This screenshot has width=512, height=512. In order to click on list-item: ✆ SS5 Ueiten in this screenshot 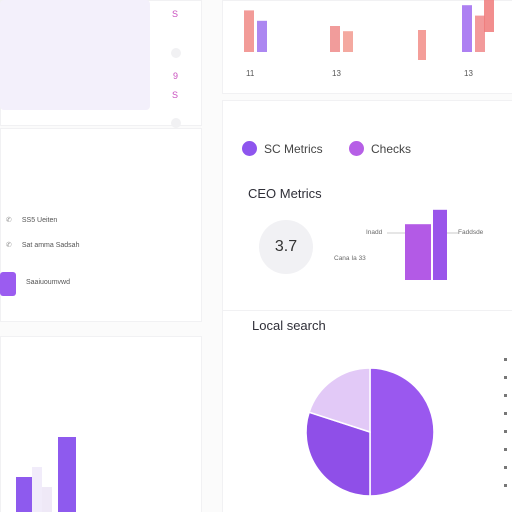, I will do `click(32, 220)`.